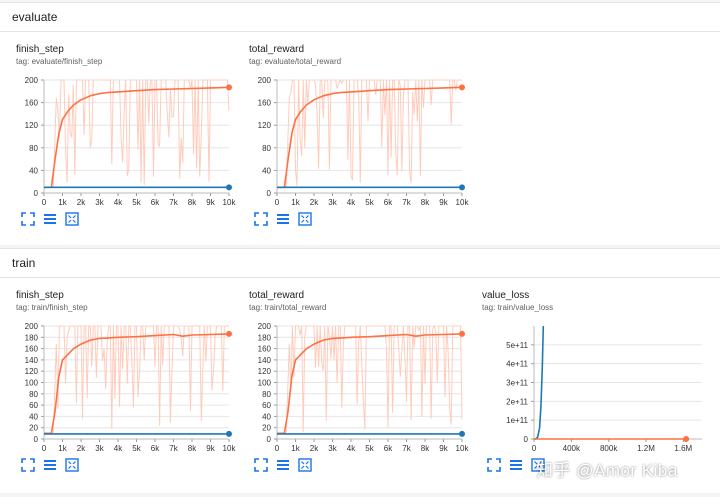 The width and height of the screenshot is (720, 497). I want to click on section-header-evaluate: evaluate, so click(360, 17).